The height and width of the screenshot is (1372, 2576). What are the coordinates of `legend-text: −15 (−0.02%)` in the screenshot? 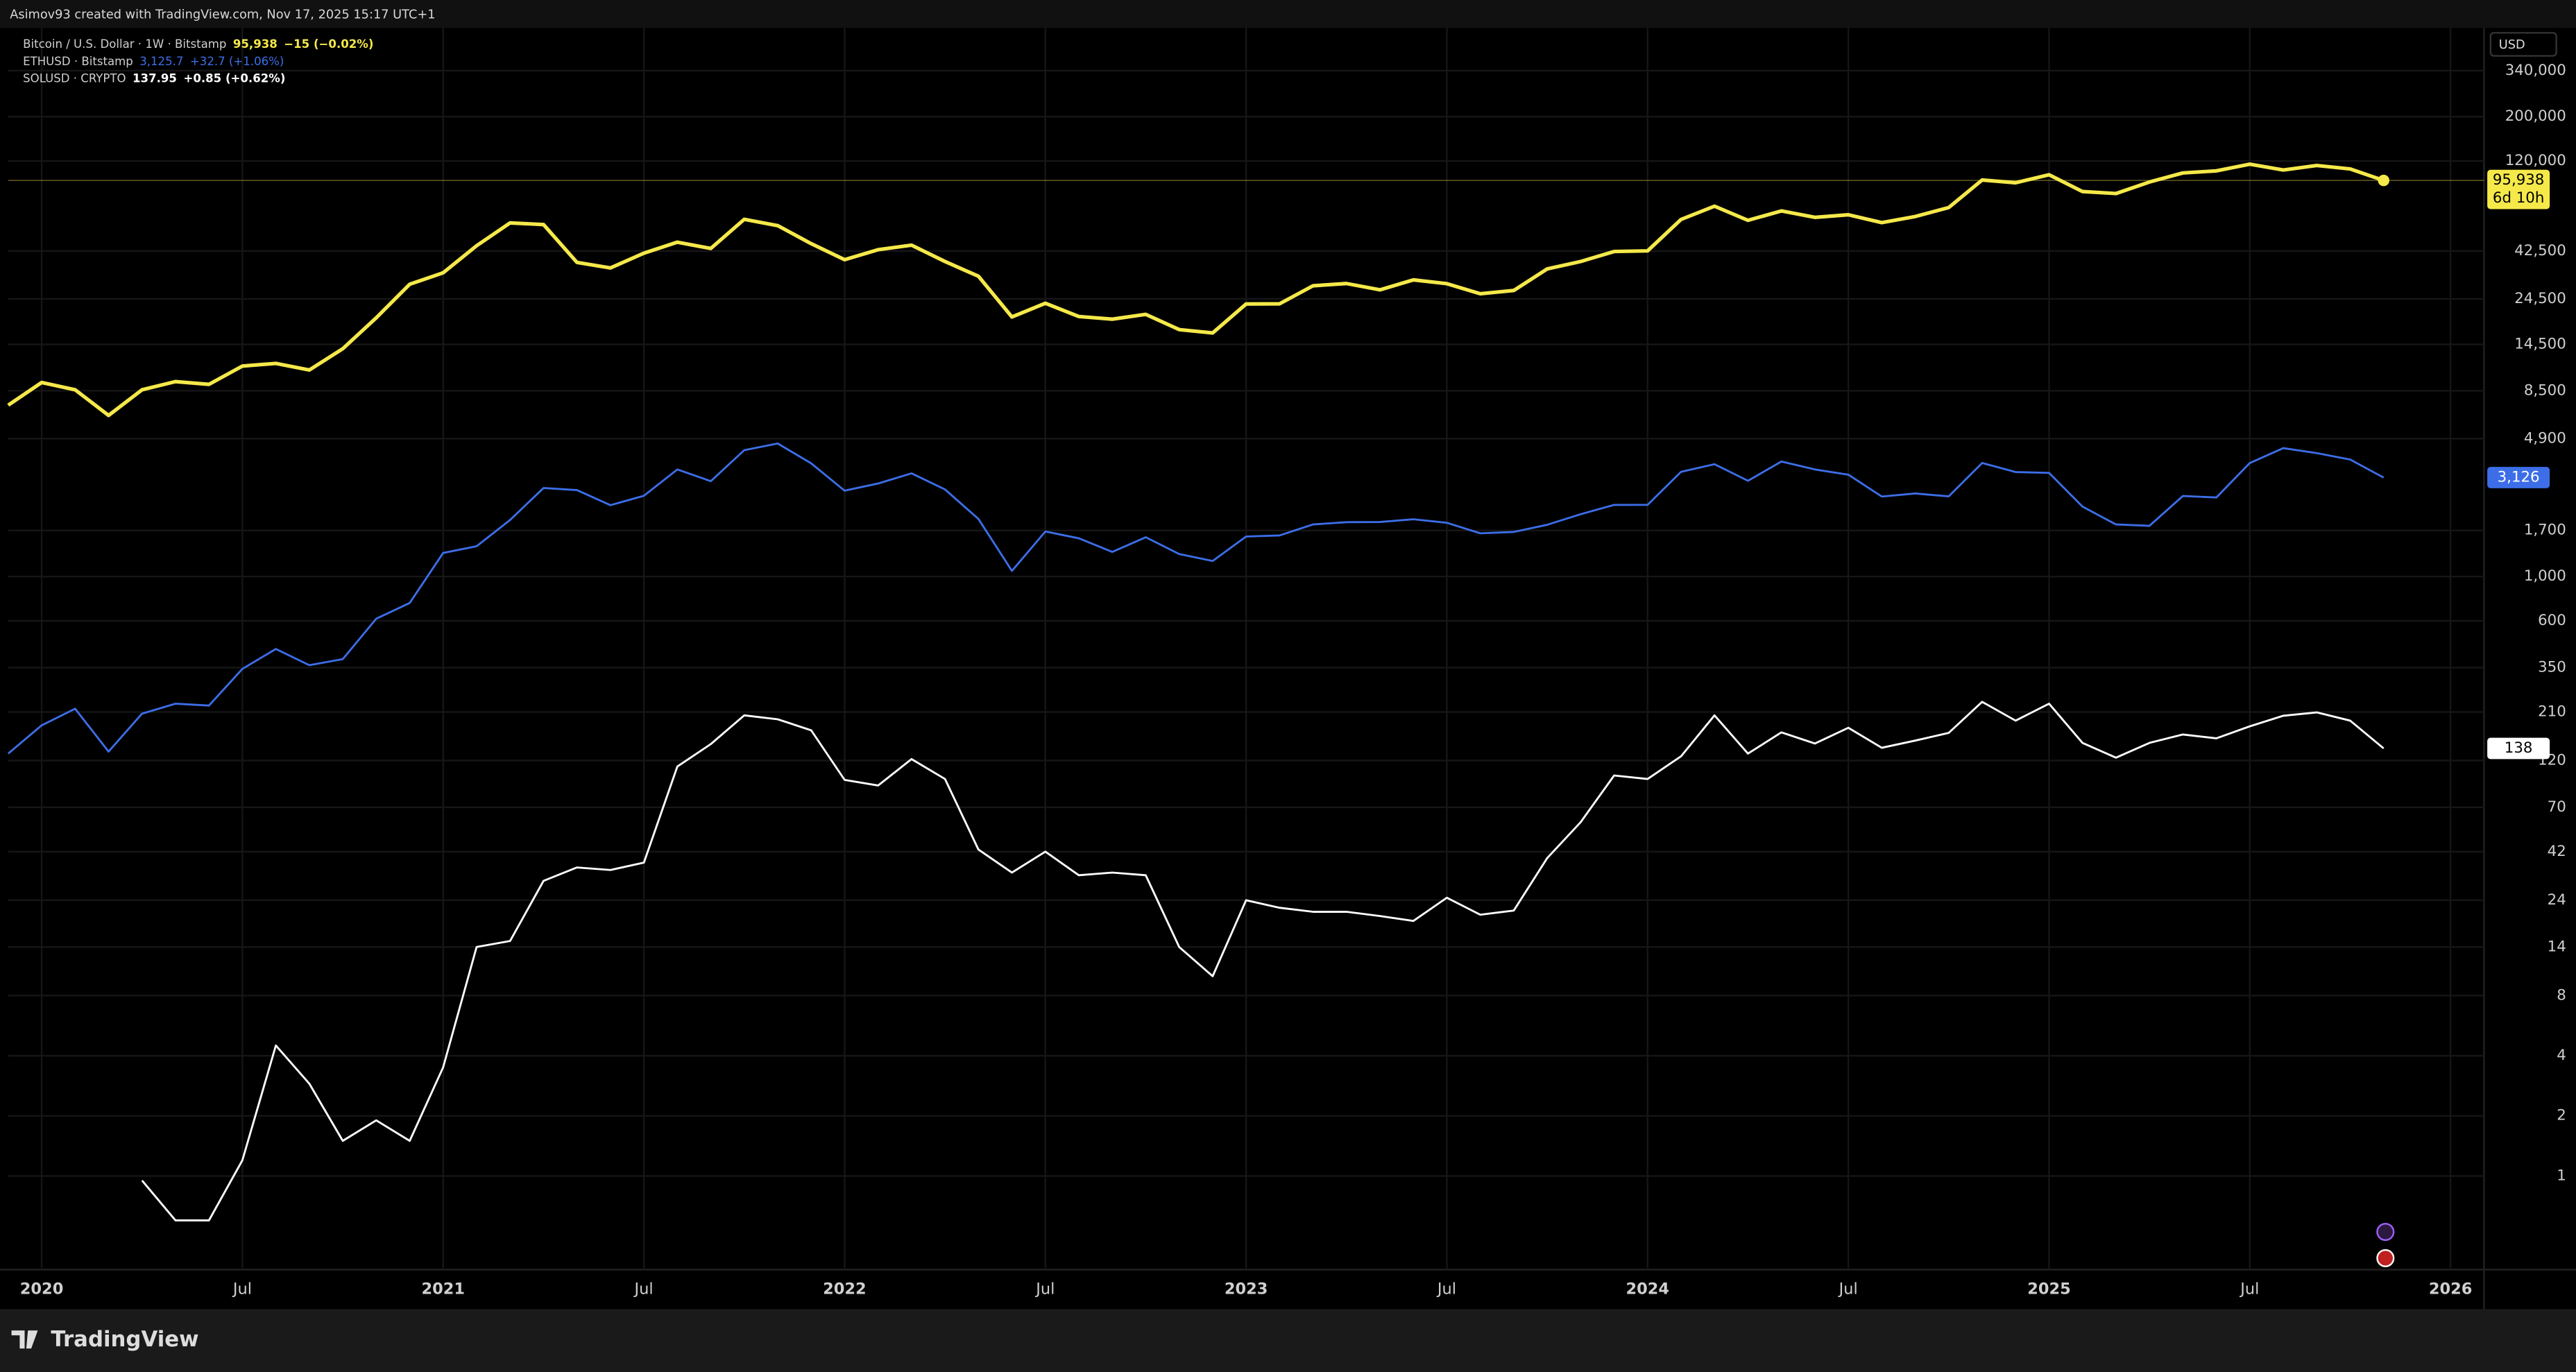 It's located at (328, 44).